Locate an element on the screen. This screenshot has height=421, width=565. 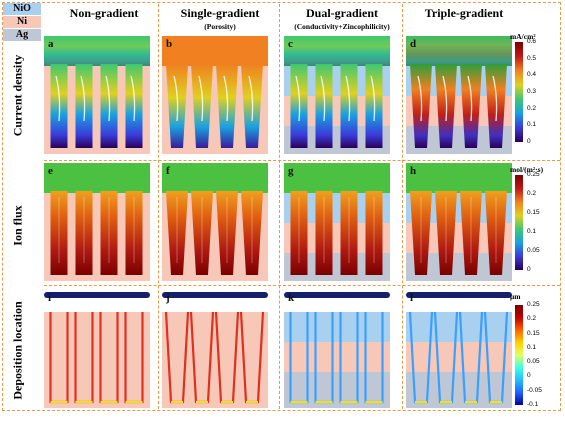
colorbar-tick: 0.5 is located at coordinates (532, 58).